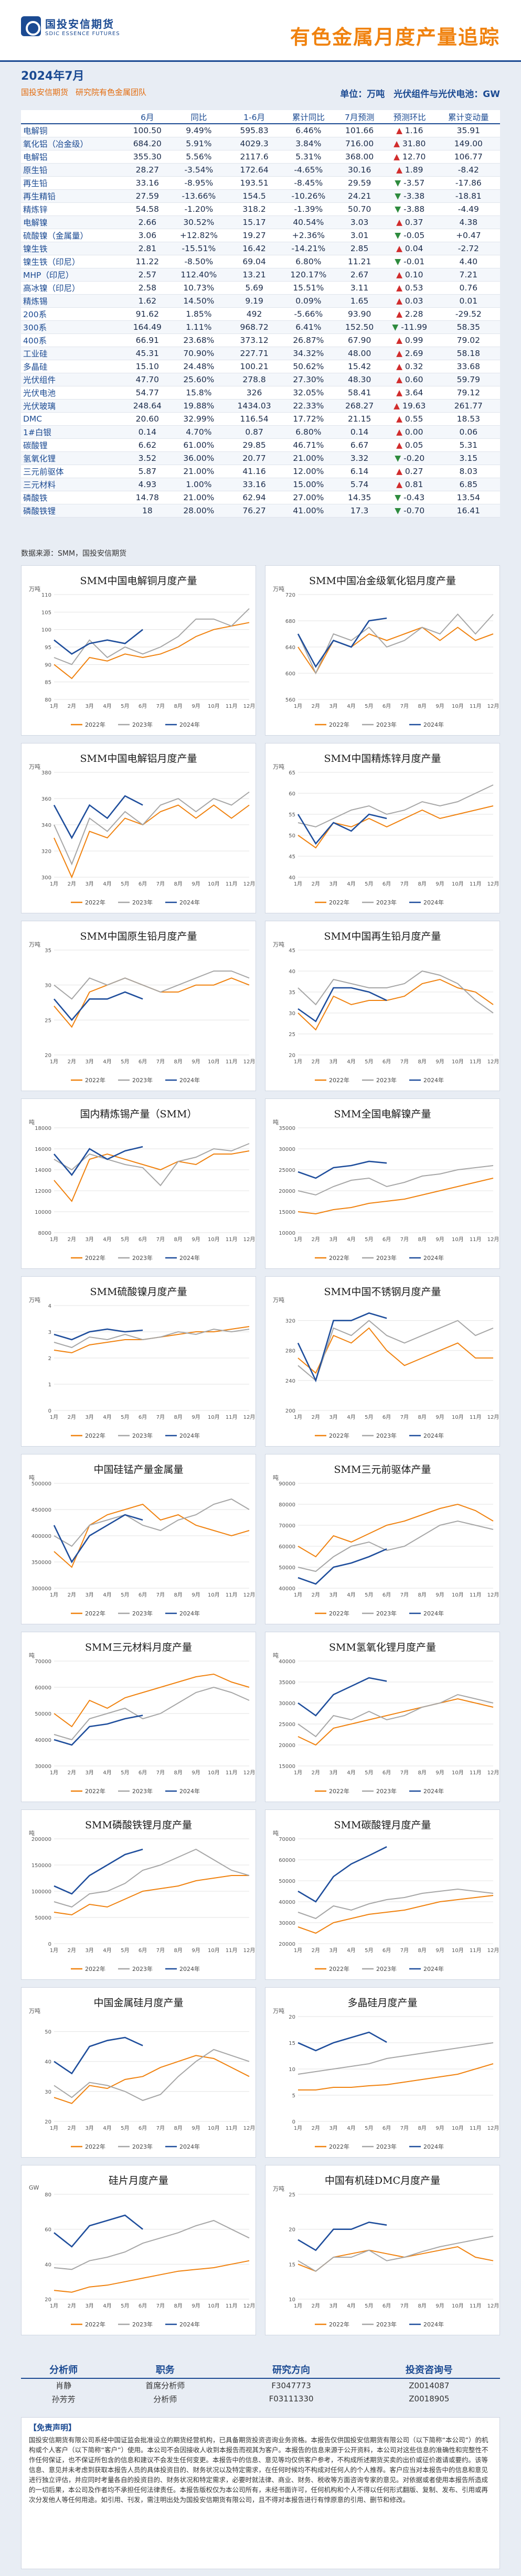 Image resolution: width=521 pixels, height=2576 pixels. Describe the element at coordinates (287, 1683) in the screenshot. I see `y-tick-label: 35000` at that location.